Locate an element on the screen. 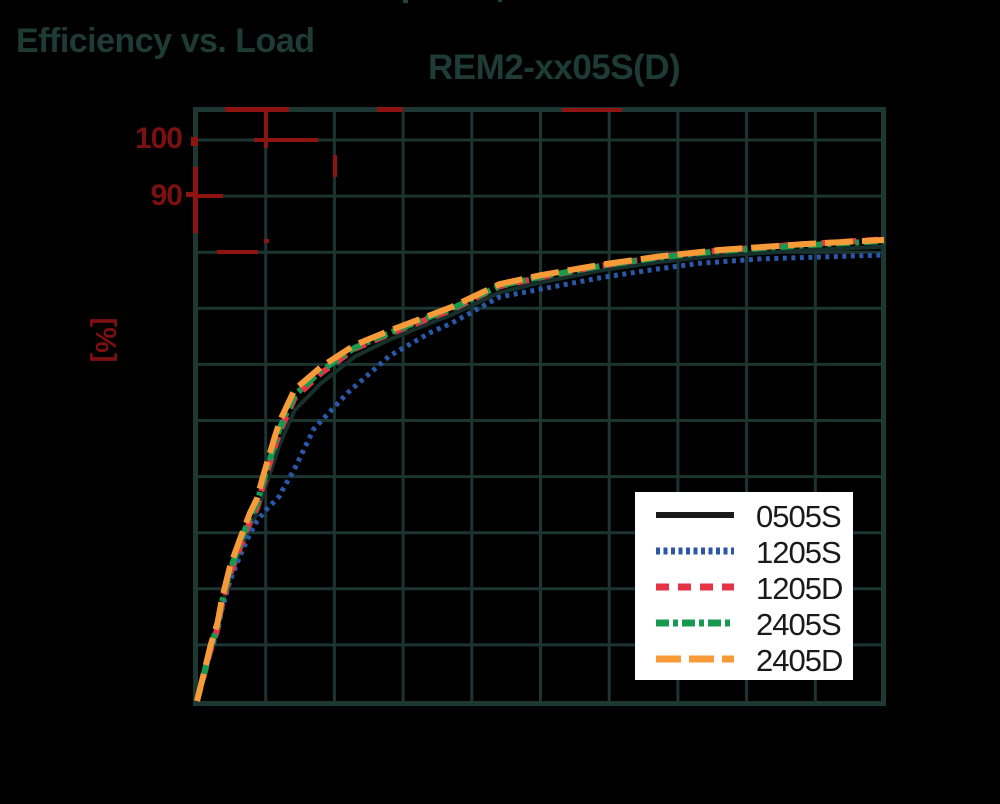 The height and width of the screenshot is (804, 1000). legend-label-2405S: 2405S is located at coordinates (799, 624).